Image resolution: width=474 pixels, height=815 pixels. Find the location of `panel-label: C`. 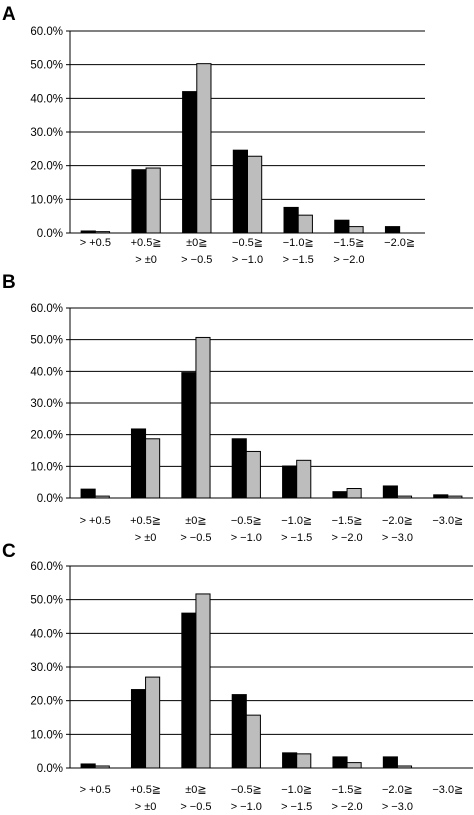

panel-label: C is located at coordinates (9, 551).